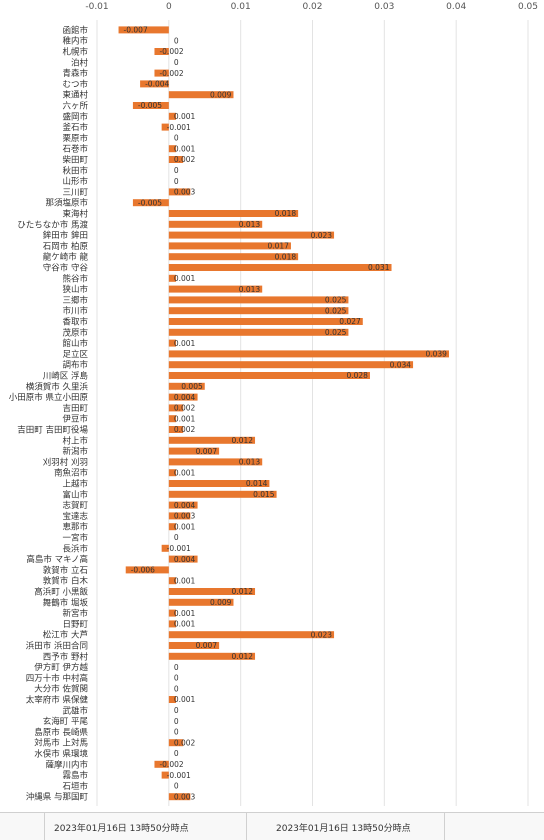 The width and height of the screenshot is (544, 840). I want to click on category-label: 龍ケ崎市 龍, so click(66, 257).